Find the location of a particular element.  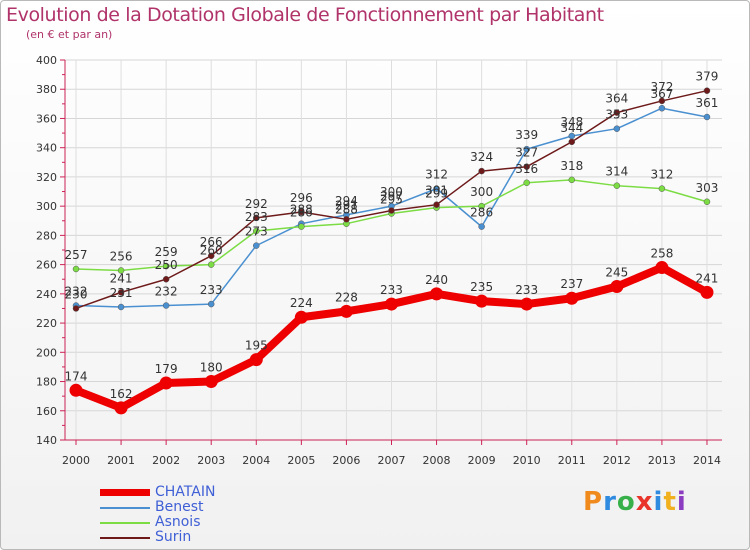

logo-letter: o is located at coordinates (626, 502).